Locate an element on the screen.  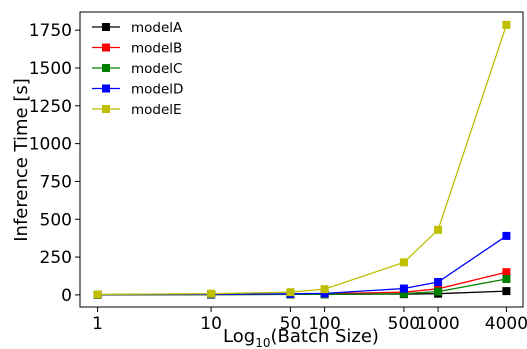
x-tick-label: 100 is located at coordinates (324, 324).